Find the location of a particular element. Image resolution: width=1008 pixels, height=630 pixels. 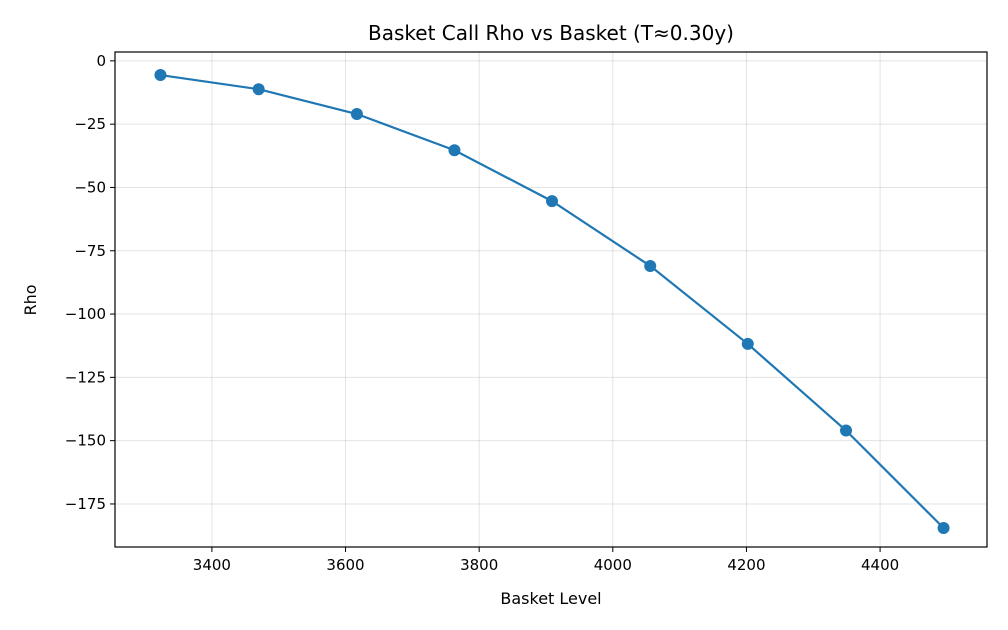

y-tick-label: −100 is located at coordinates (85, 314).